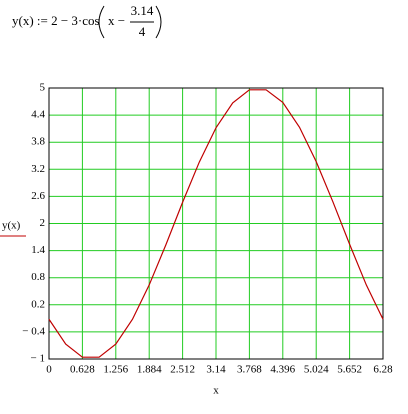 The height and width of the screenshot is (414, 408). Describe the element at coordinates (38, 250) in the screenshot. I see `y-tick-label: 1.4` at that location.